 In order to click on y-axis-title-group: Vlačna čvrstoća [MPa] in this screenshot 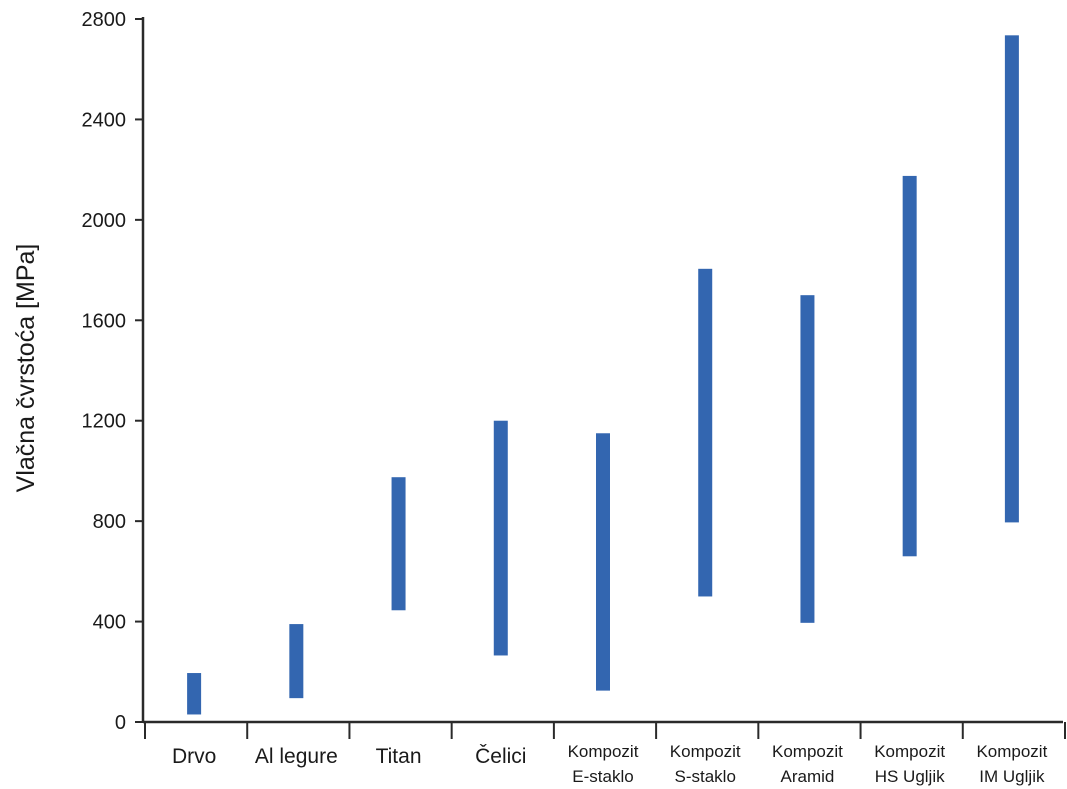, I will do `click(26, 368)`.